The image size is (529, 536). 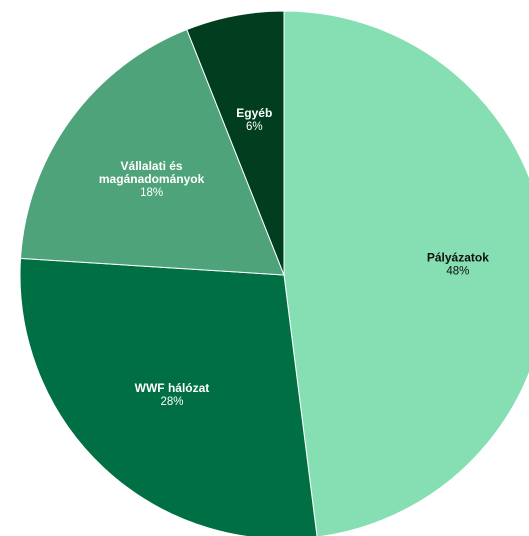 What do you see at coordinates (254, 113) in the screenshot?
I see `slice-label-text: Egyéb` at bounding box center [254, 113].